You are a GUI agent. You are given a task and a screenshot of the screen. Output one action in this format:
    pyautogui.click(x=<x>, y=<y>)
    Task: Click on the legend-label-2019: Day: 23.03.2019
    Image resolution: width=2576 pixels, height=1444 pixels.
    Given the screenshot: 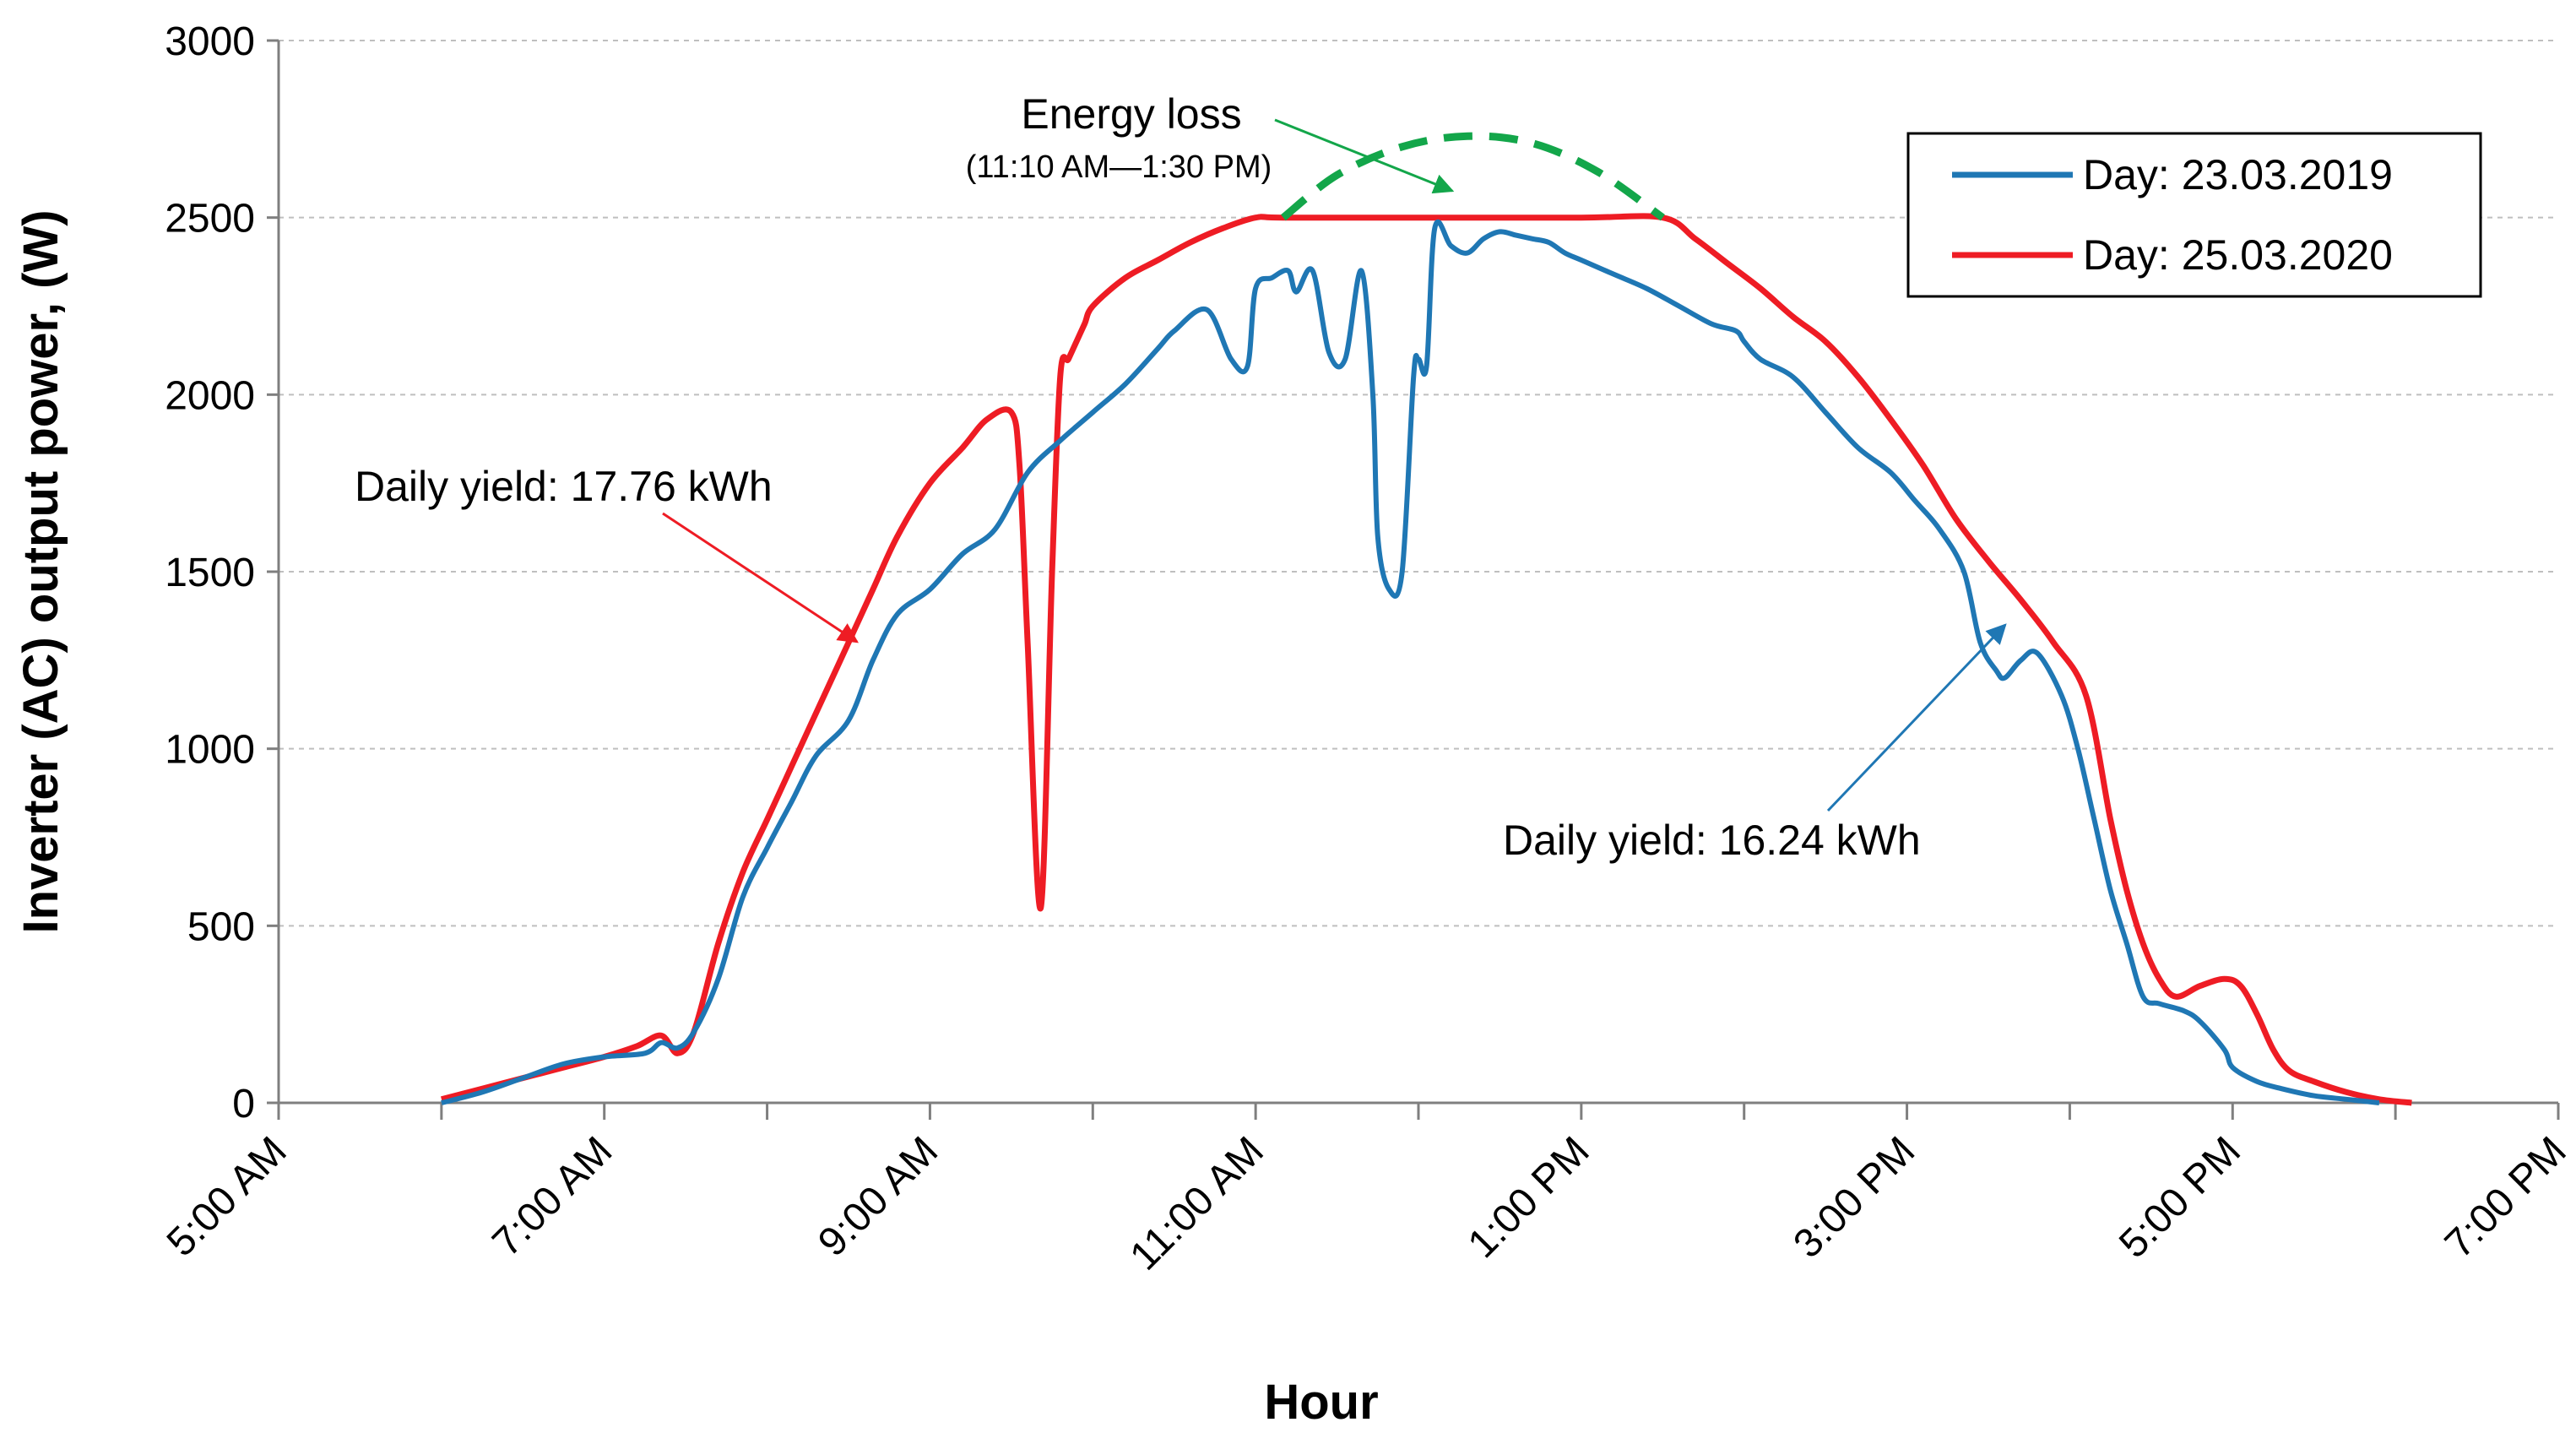 What is the action you would take?
    pyautogui.click(x=2238, y=174)
    